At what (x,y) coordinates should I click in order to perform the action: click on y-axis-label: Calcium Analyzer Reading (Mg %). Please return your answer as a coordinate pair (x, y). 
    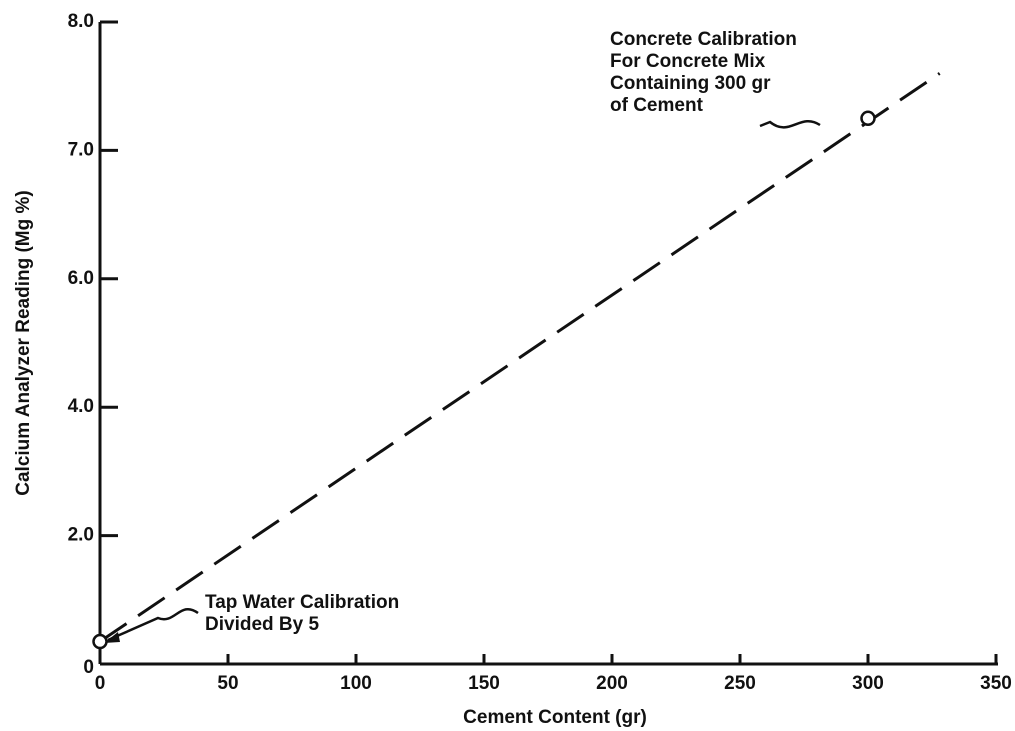
    Looking at the image, I should click on (23, 342).